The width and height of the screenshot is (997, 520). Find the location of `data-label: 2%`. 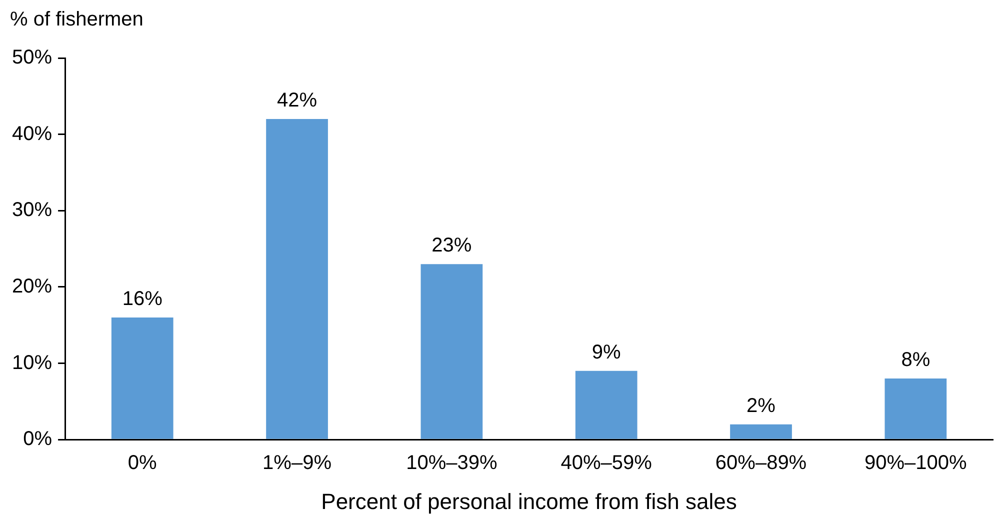

data-label: 2% is located at coordinates (761, 405).